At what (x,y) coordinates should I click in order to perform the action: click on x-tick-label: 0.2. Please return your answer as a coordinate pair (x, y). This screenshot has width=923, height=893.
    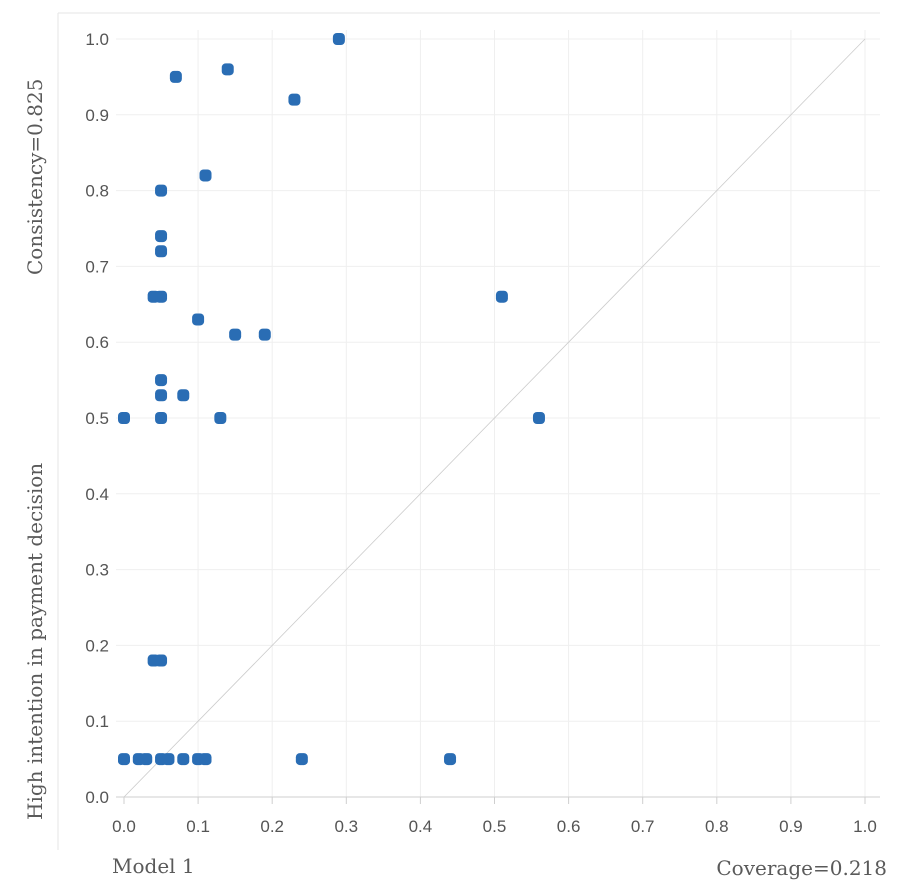
    Looking at the image, I should click on (272, 826).